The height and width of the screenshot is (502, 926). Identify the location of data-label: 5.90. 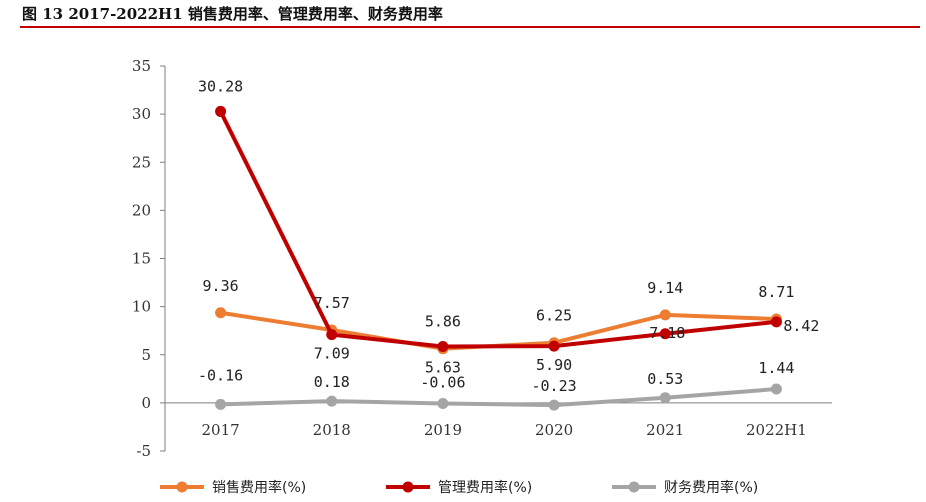
(554, 365).